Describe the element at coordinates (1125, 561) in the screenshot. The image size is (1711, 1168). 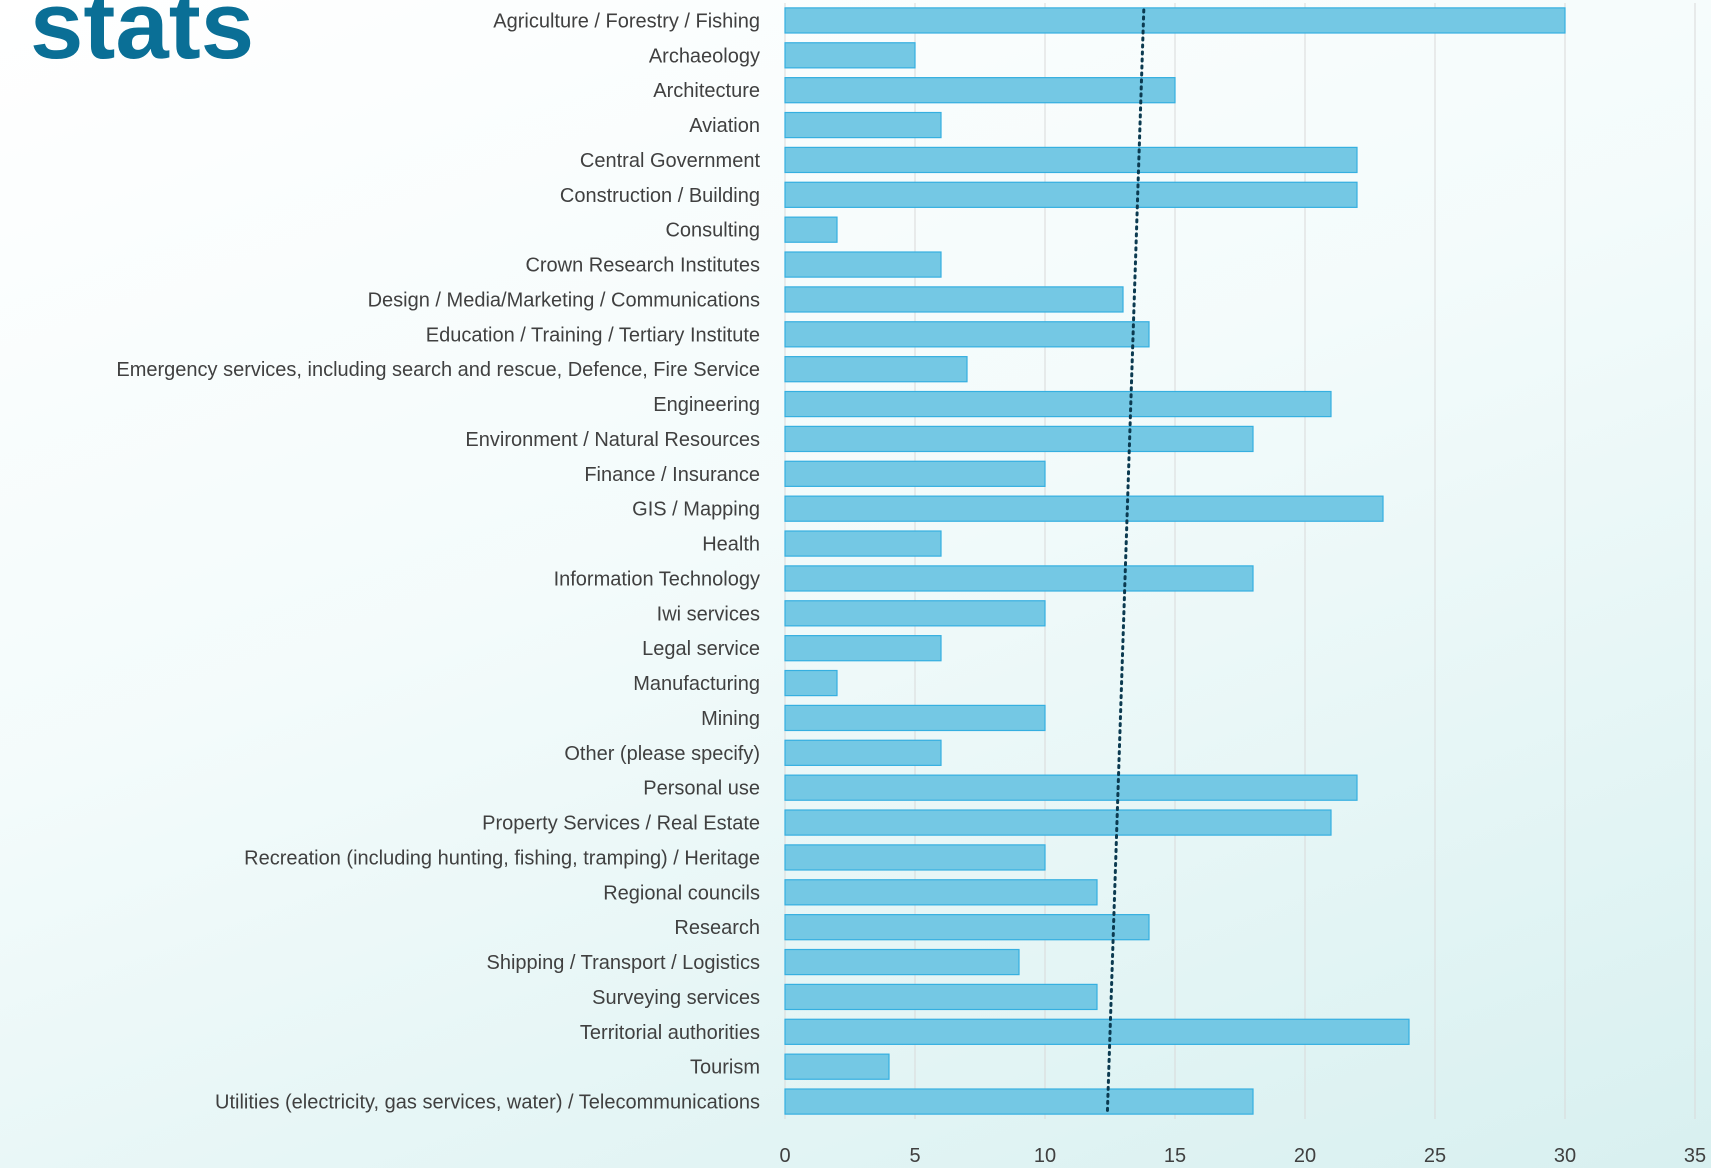
I see `trendline` at that location.